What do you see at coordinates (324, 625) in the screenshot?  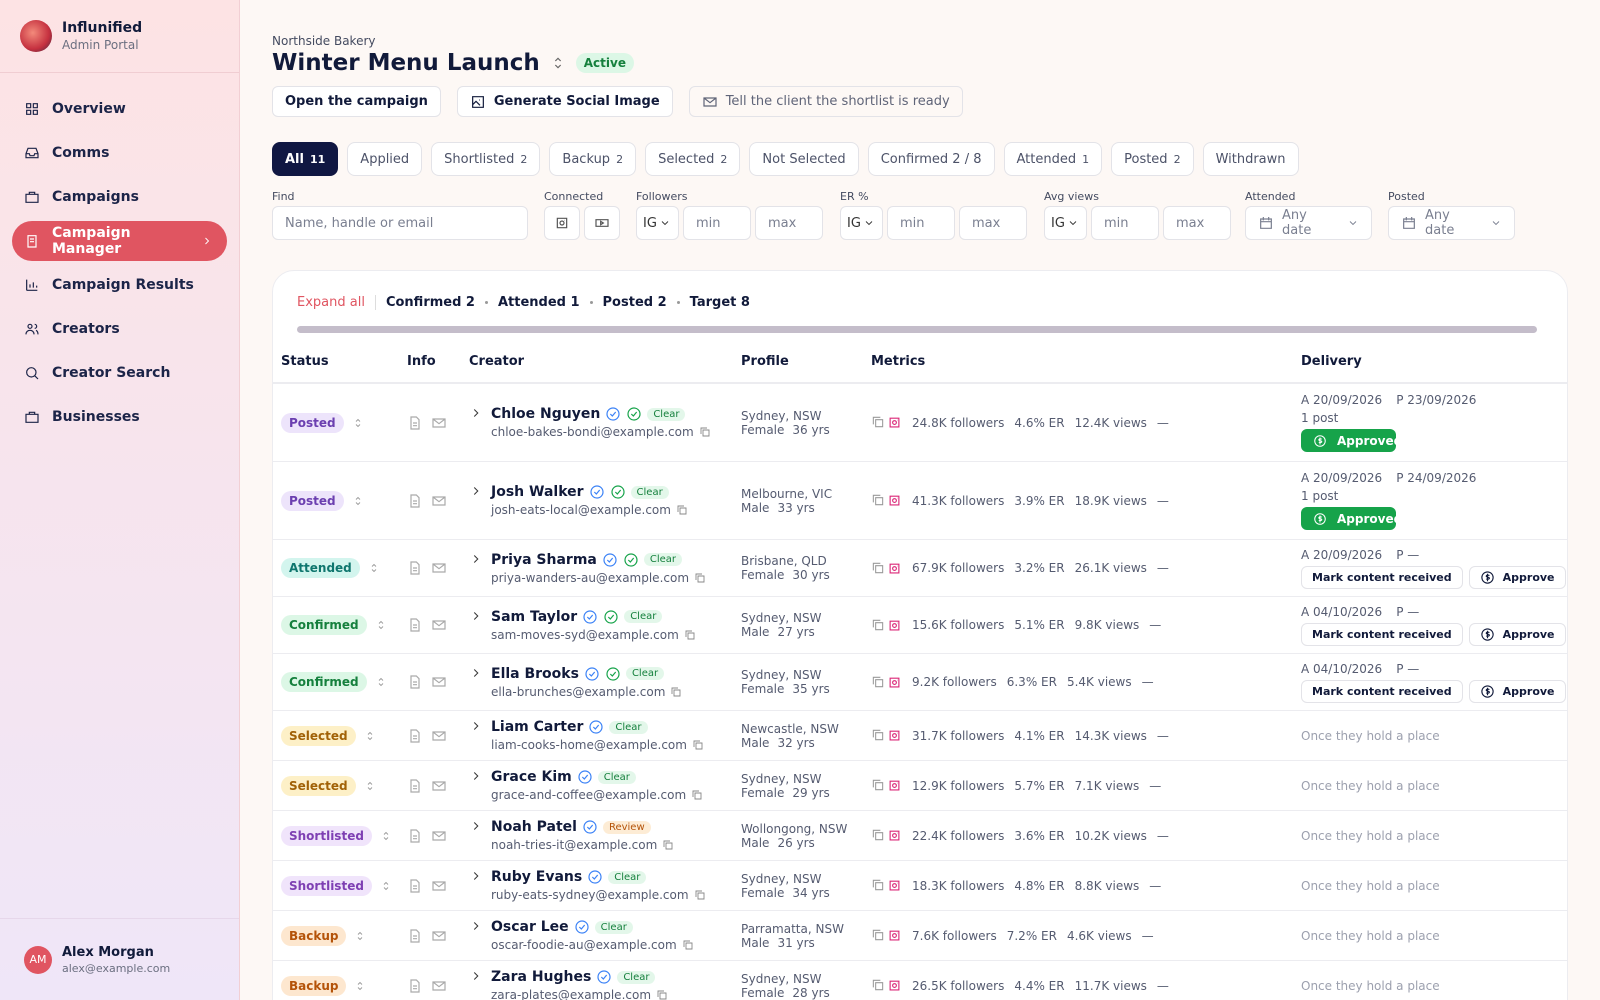 I see `status-pill: Confirmed` at bounding box center [324, 625].